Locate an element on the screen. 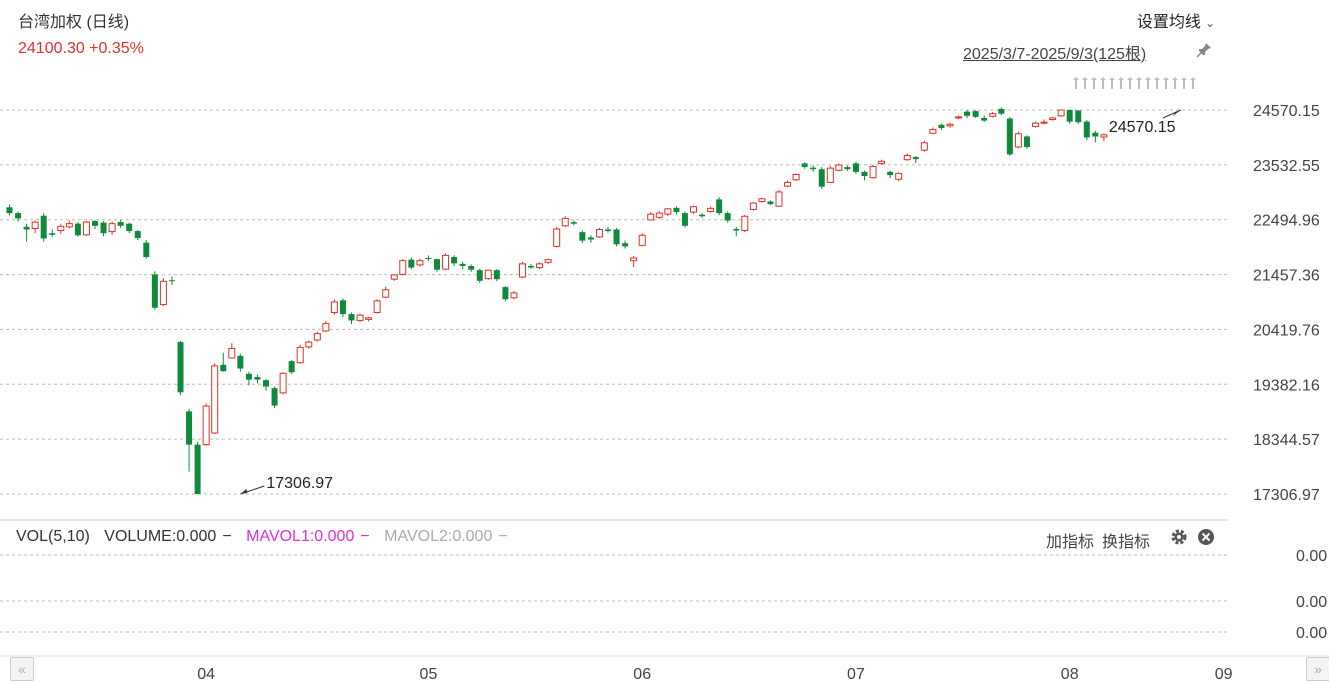  annotation-label: 17306.97 is located at coordinates (299, 483).